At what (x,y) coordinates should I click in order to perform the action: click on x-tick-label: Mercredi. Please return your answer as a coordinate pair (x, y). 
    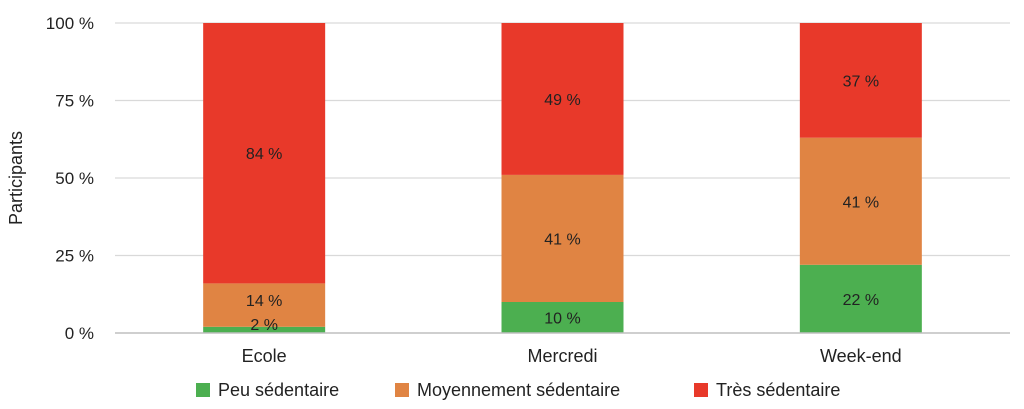
    Looking at the image, I should click on (562, 356).